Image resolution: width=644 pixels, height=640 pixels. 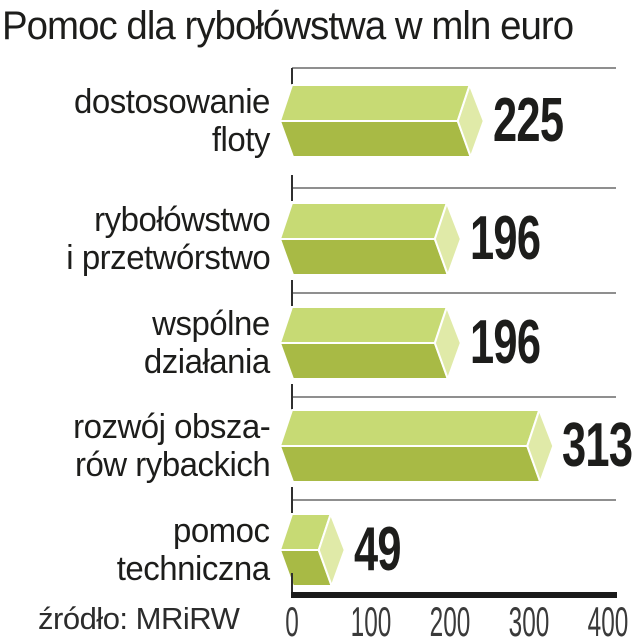 What do you see at coordinates (207, 362) in the screenshot?
I see `category-label-line: działania` at bounding box center [207, 362].